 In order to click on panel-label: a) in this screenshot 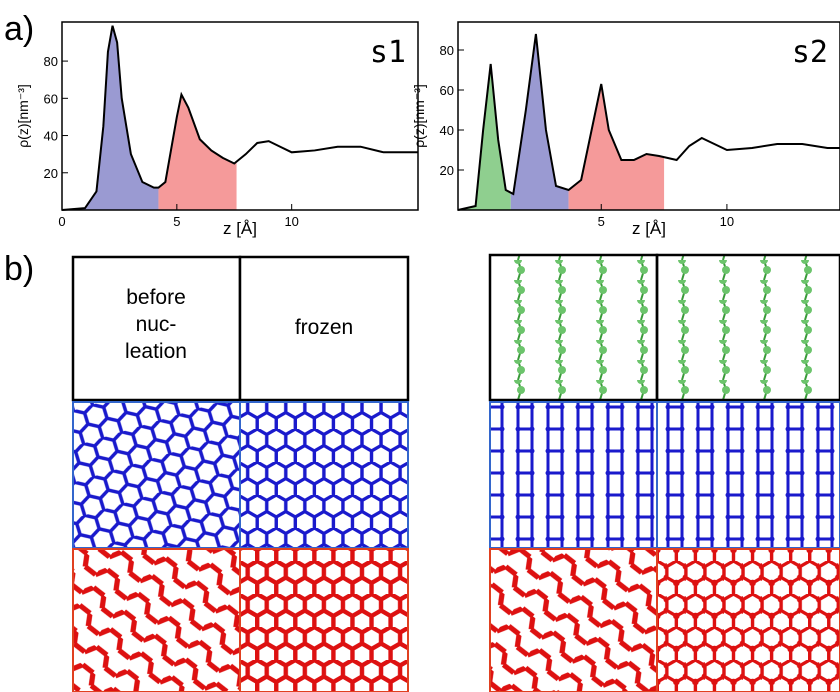, I will do `click(19, 29)`.